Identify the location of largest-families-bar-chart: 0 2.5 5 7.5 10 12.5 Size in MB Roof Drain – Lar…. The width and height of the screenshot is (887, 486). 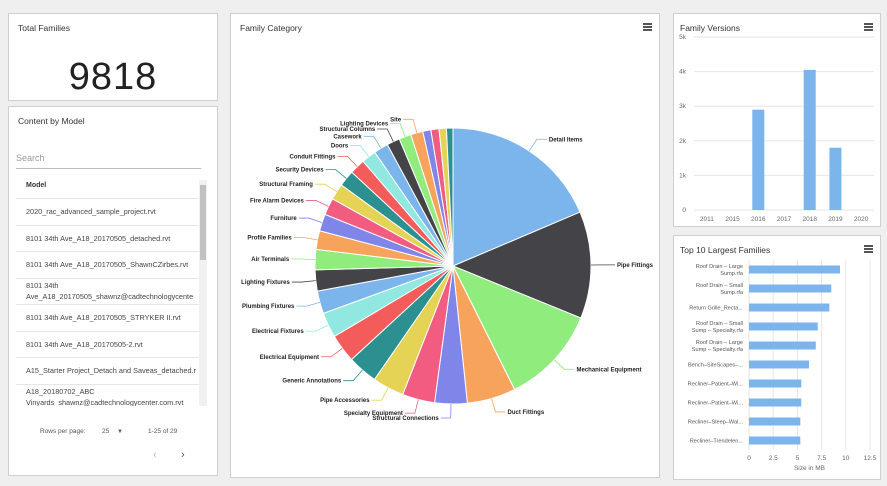
(782, 366).